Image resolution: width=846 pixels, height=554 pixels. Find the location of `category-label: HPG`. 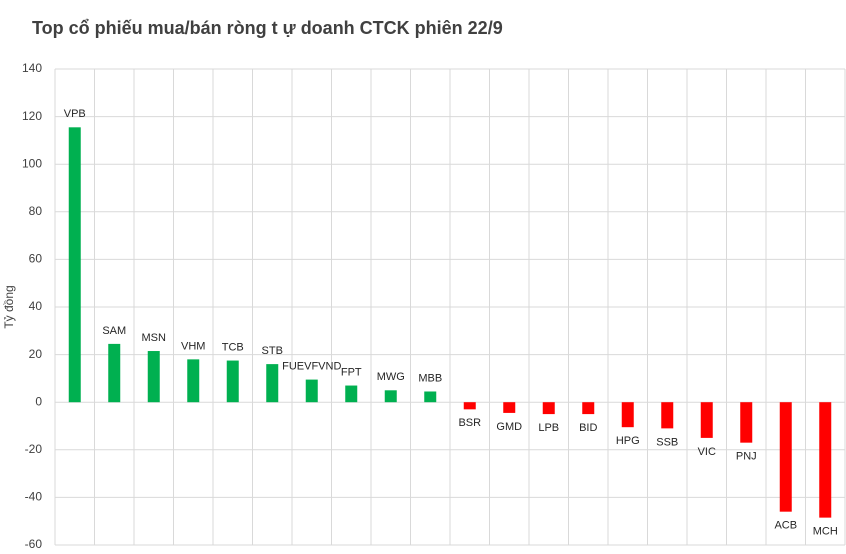

category-label: HPG is located at coordinates (628, 441).